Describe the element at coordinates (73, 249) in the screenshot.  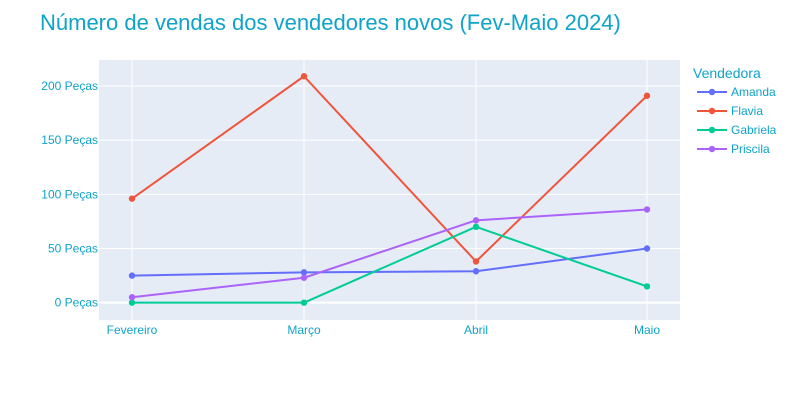
I see `y-tick-label: 50 Peças` at that location.